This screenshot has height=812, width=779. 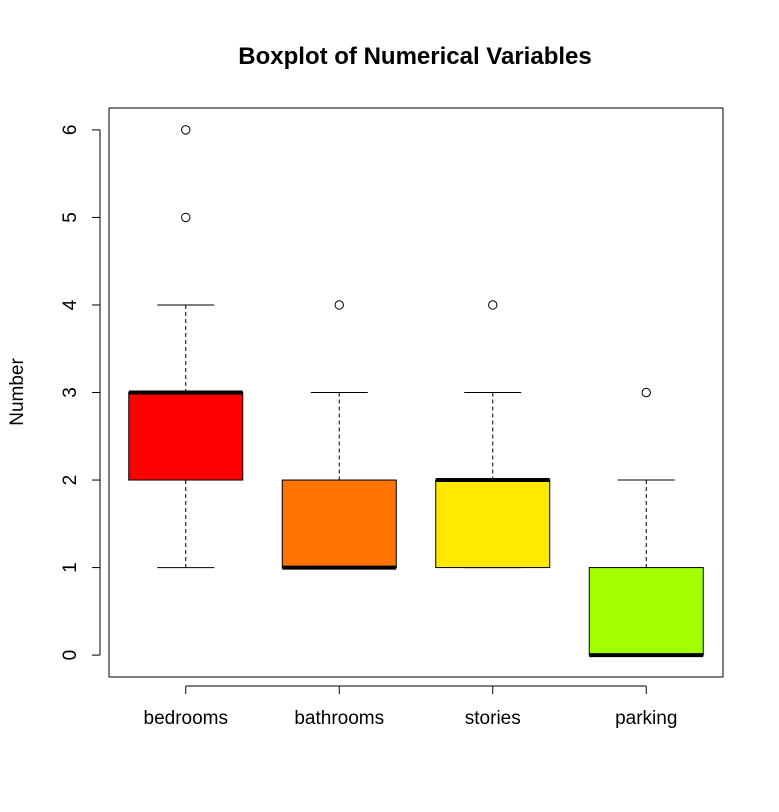 What do you see at coordinates (493, 434) in the screenshot?
I see `box-stories` at bounding box center [493, 434].